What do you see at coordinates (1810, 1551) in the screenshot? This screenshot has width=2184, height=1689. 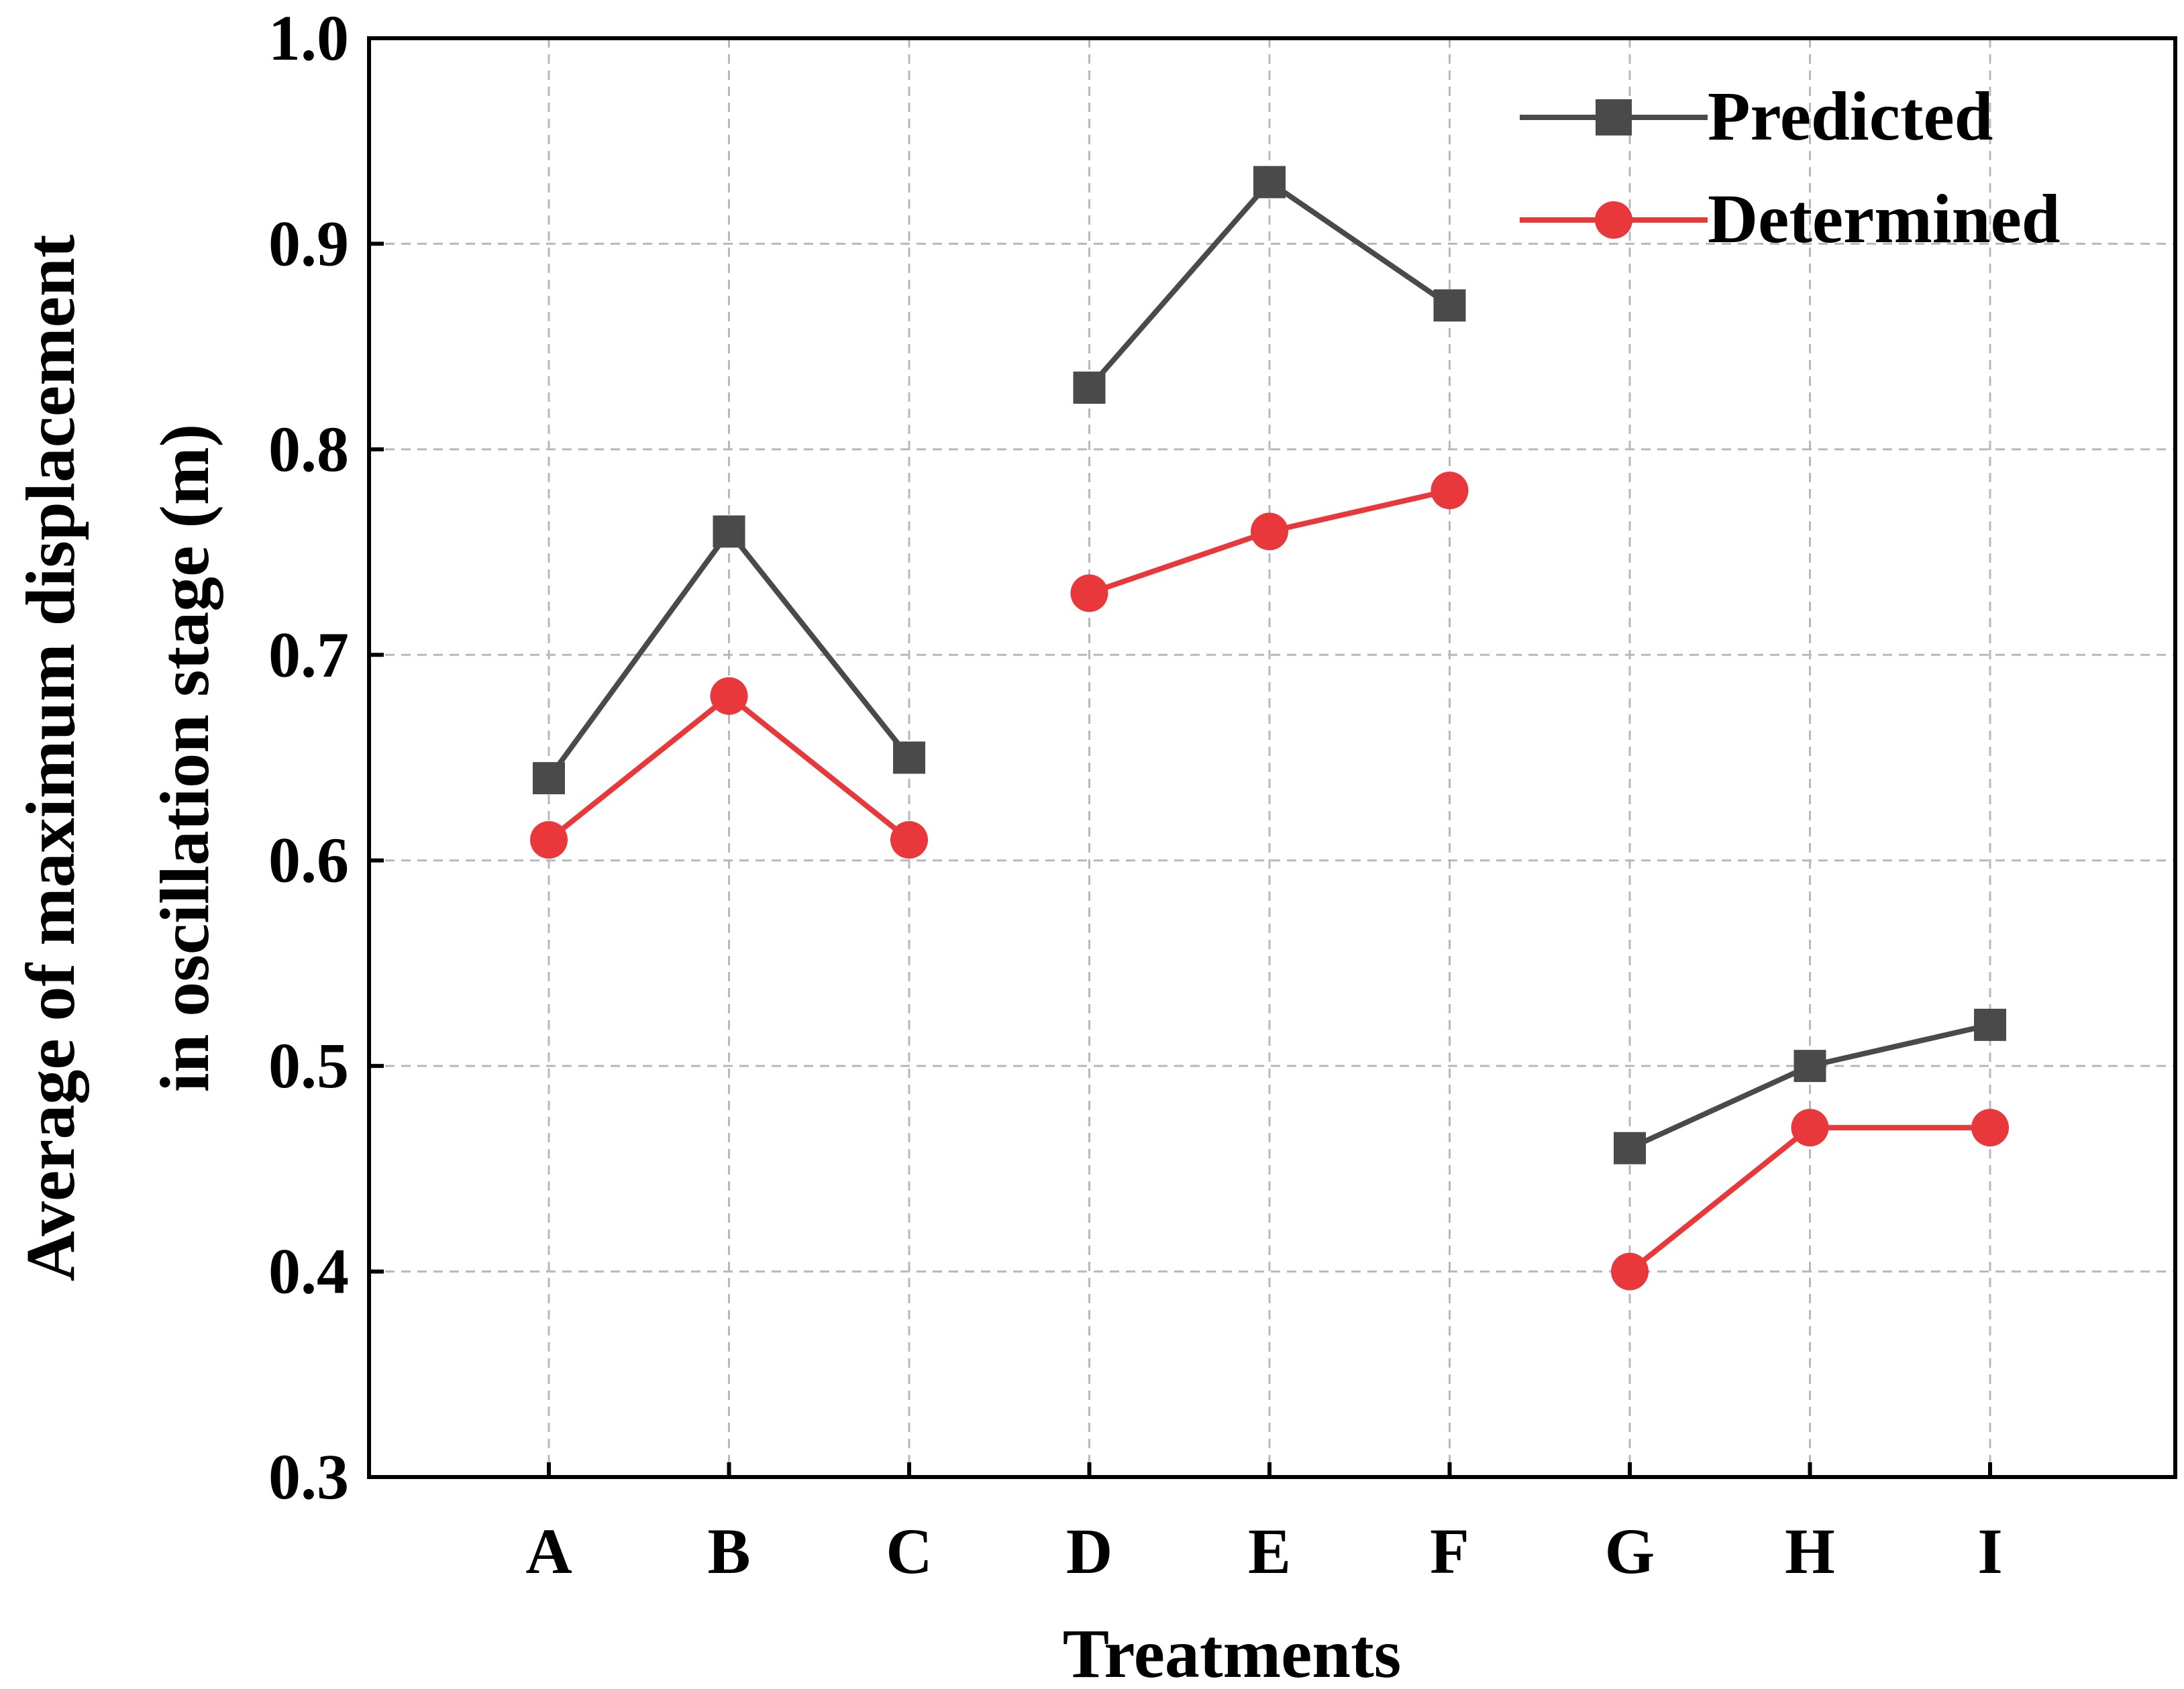 I see `x-tick-label: H` at bounding box center [1810, 1551].